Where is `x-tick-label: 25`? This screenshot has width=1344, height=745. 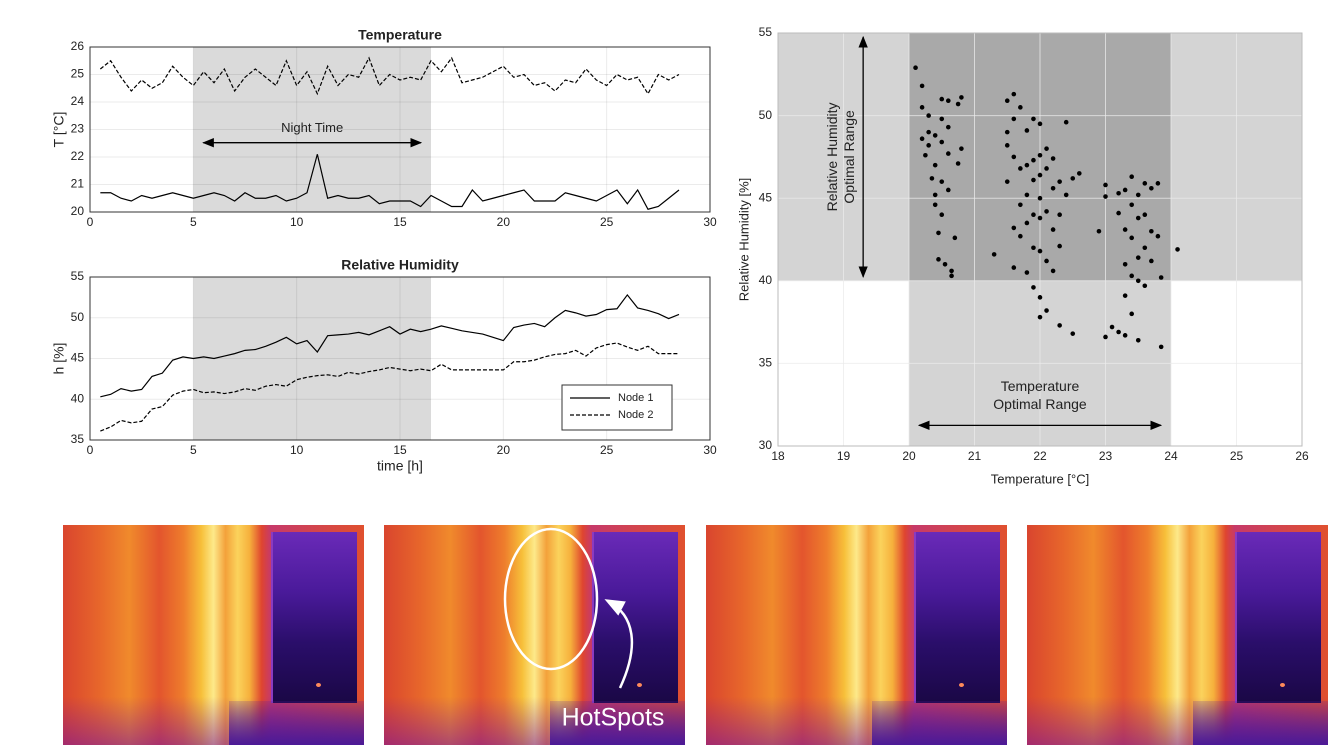 x-tick-label: 25 is located at coordinates (607, 450).